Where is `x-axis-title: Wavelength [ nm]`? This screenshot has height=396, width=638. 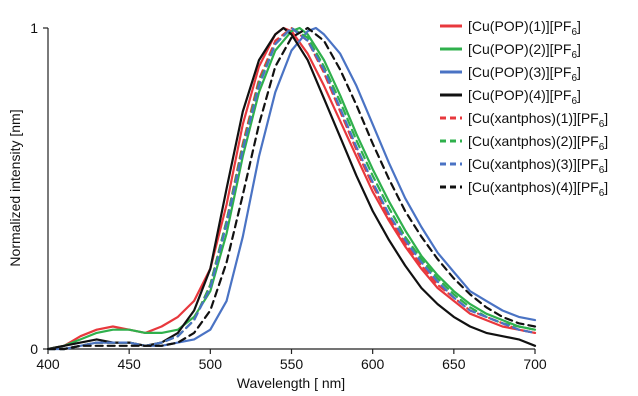 x-axis-title: Wavelength [ nm] is located at coordinates (291, 383).